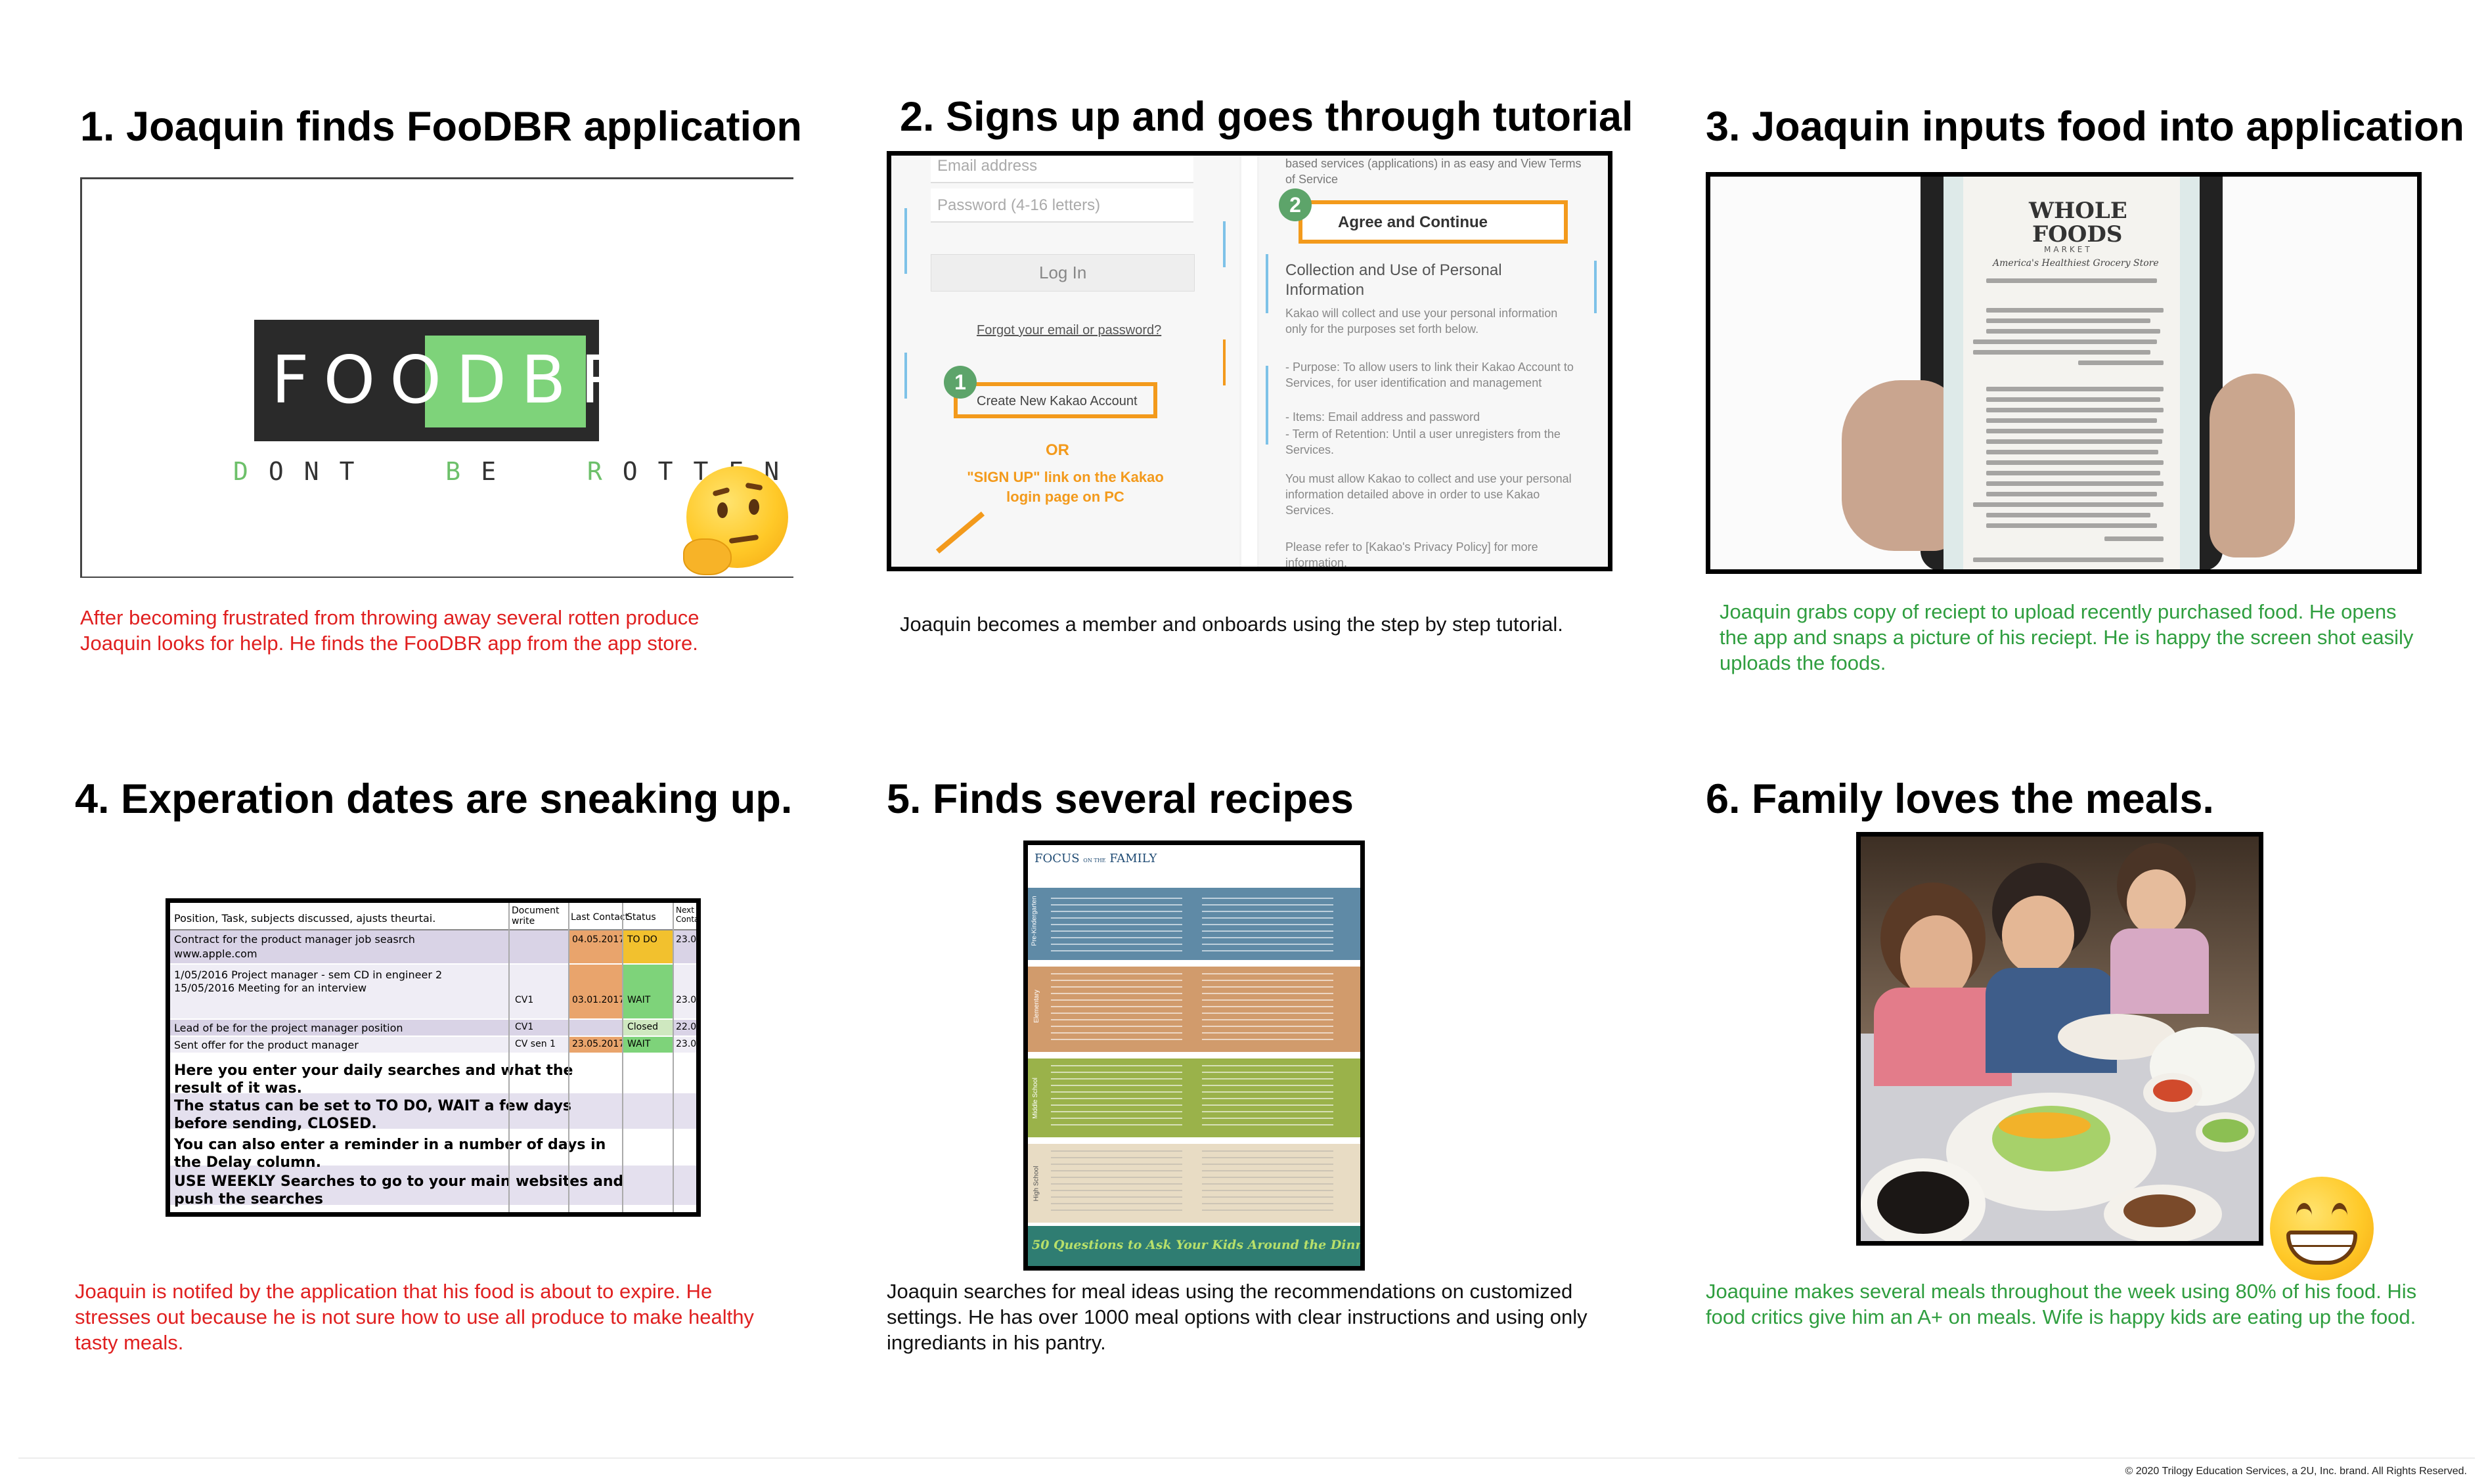  I want to click on band-high, so click(1194, 1183).